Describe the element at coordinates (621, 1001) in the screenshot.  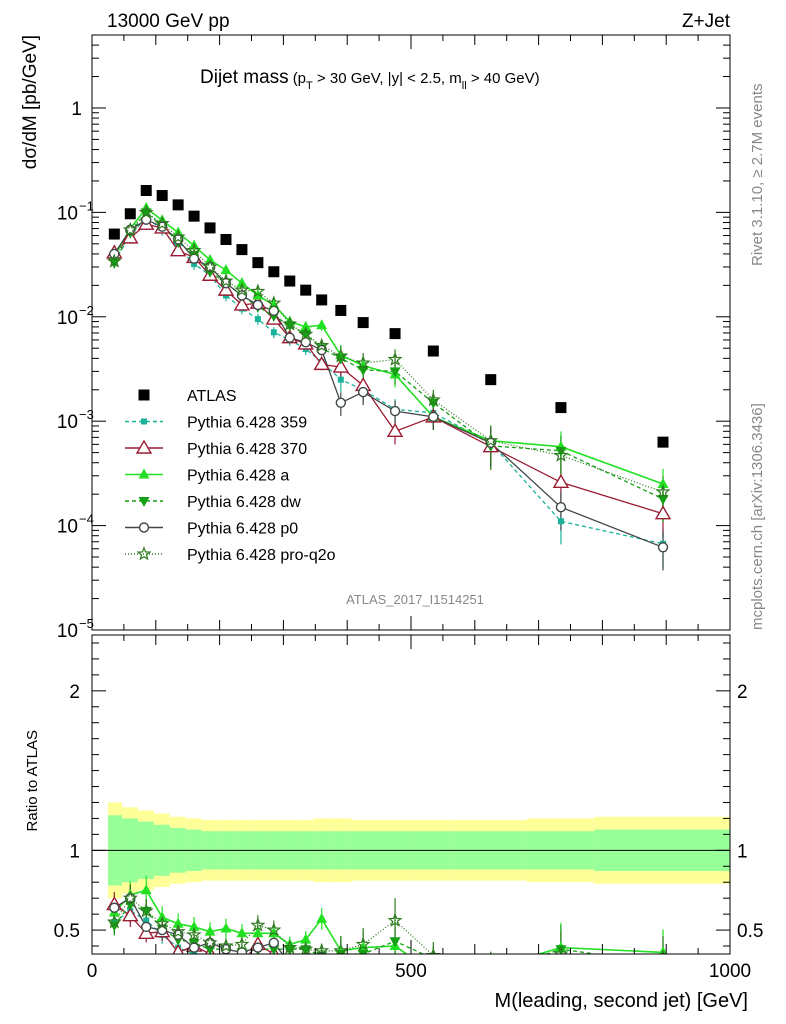
I see `x-axis-label: M(leading, second jet) [GeV]` at that location.